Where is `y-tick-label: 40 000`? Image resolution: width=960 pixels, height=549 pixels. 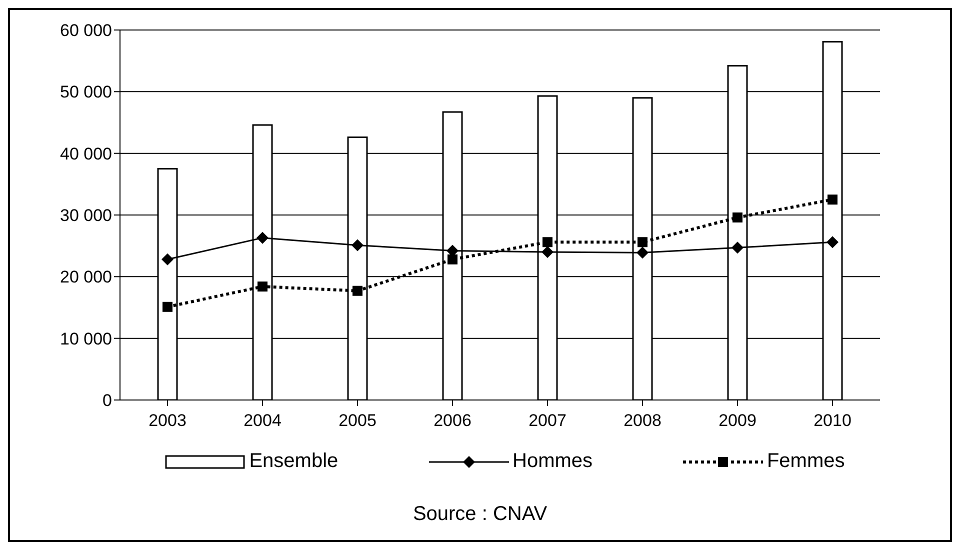 y-tick-label: 40 000 is located at coordinates (86, 154).